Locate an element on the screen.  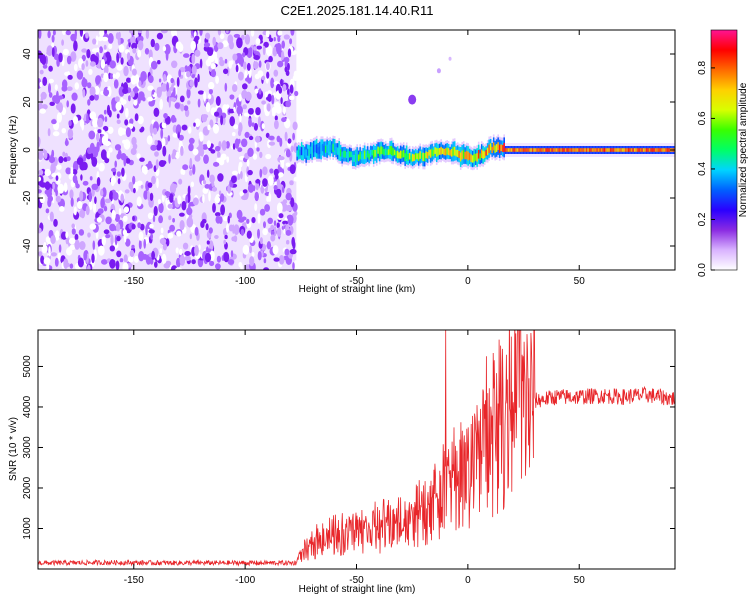
spectrogram-xtick-label: 50 is located at coordinates (580, 281).